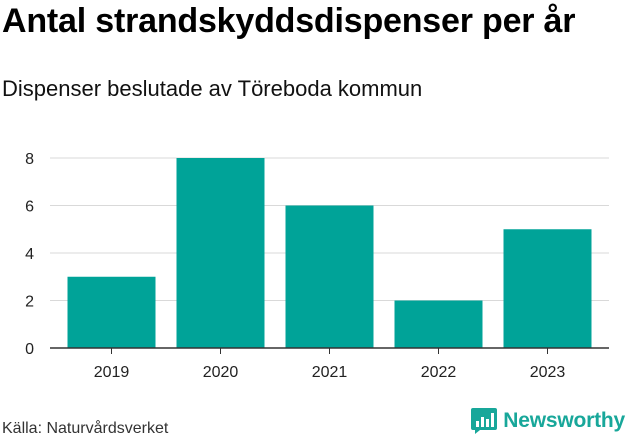 The height and width of the screenshot is (439, 631). Describe the element at coordinates (29, 207) in the screenshot. I see `y-tick-label: 6` at that location.